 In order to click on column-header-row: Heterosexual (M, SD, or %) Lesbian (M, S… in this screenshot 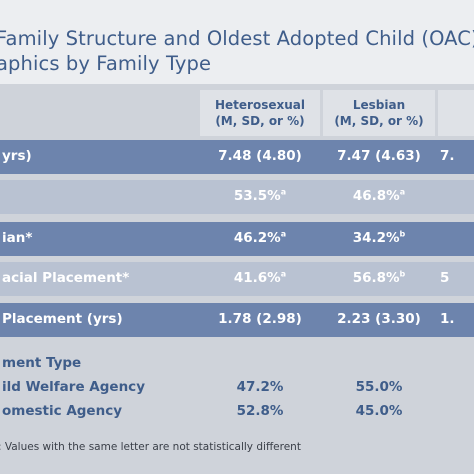, I will do `click(237, 113)`.